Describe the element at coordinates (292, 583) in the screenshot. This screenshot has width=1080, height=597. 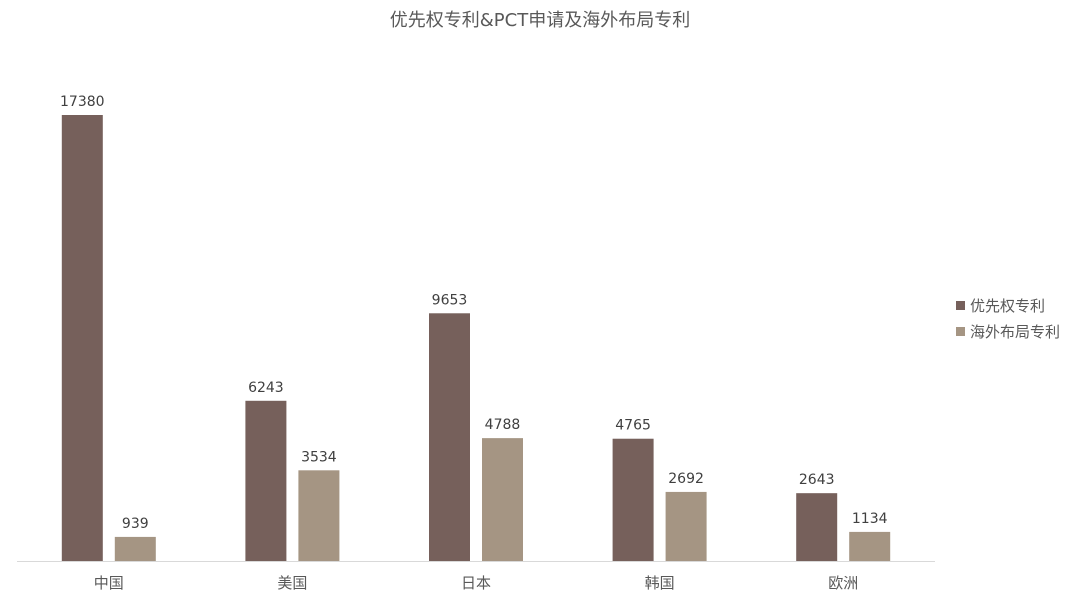
I see `x-tick-label: 美国` at that location.